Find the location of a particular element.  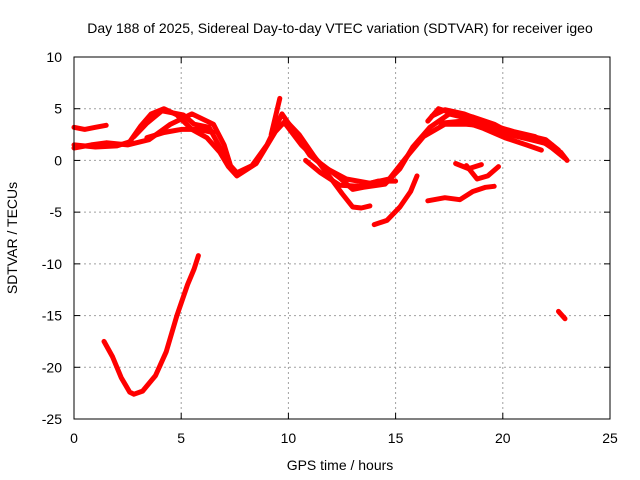

x-tick-label: 5 is located at coordinates (181, 438).